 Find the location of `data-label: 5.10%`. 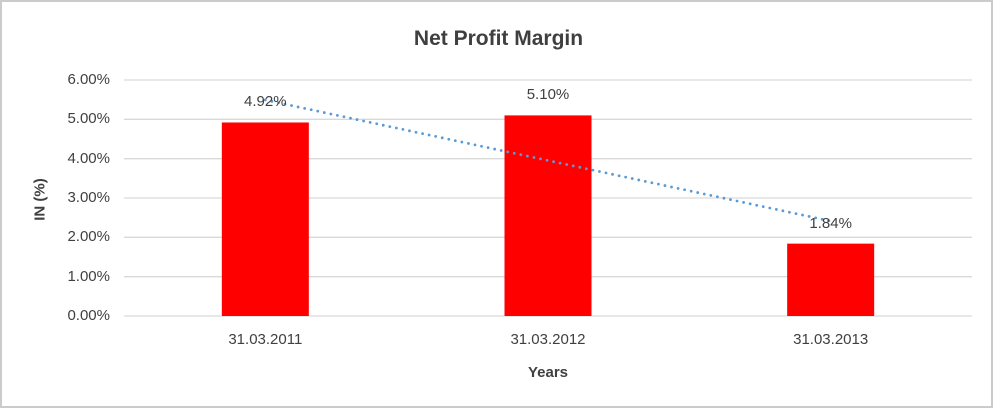

data-label: 5.10% is located at coordinates (548, 95).